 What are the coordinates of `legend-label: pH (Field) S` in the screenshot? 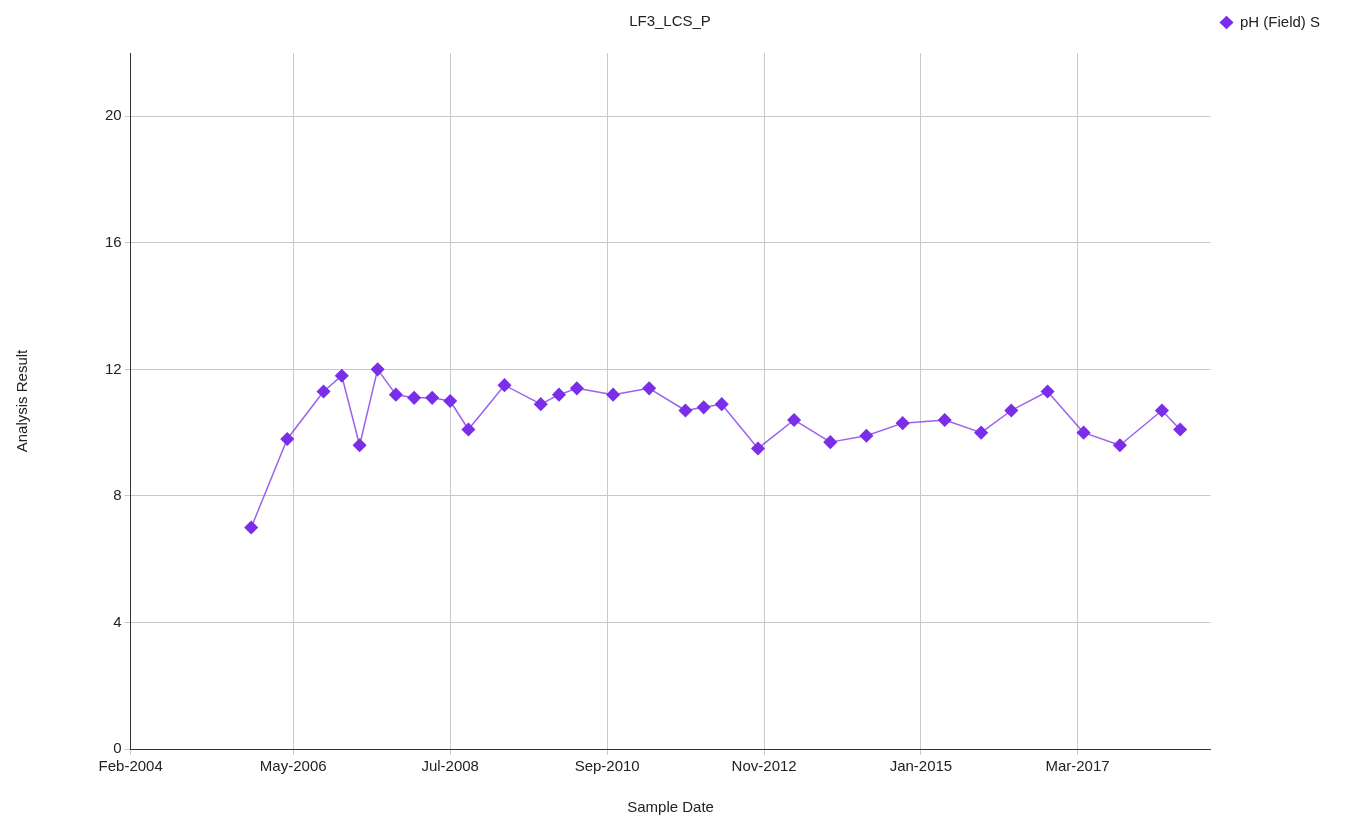 It's located at (1280, 21).